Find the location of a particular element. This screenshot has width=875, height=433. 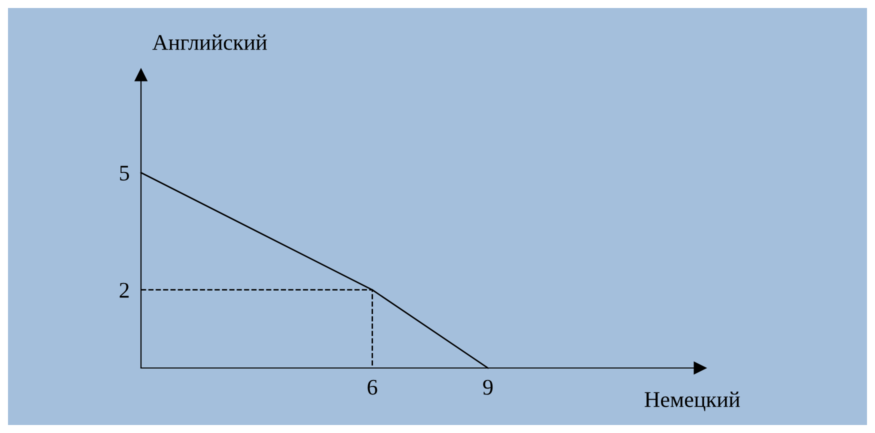

x-axis-title: Немецкий is located at coordinates (692, 402).